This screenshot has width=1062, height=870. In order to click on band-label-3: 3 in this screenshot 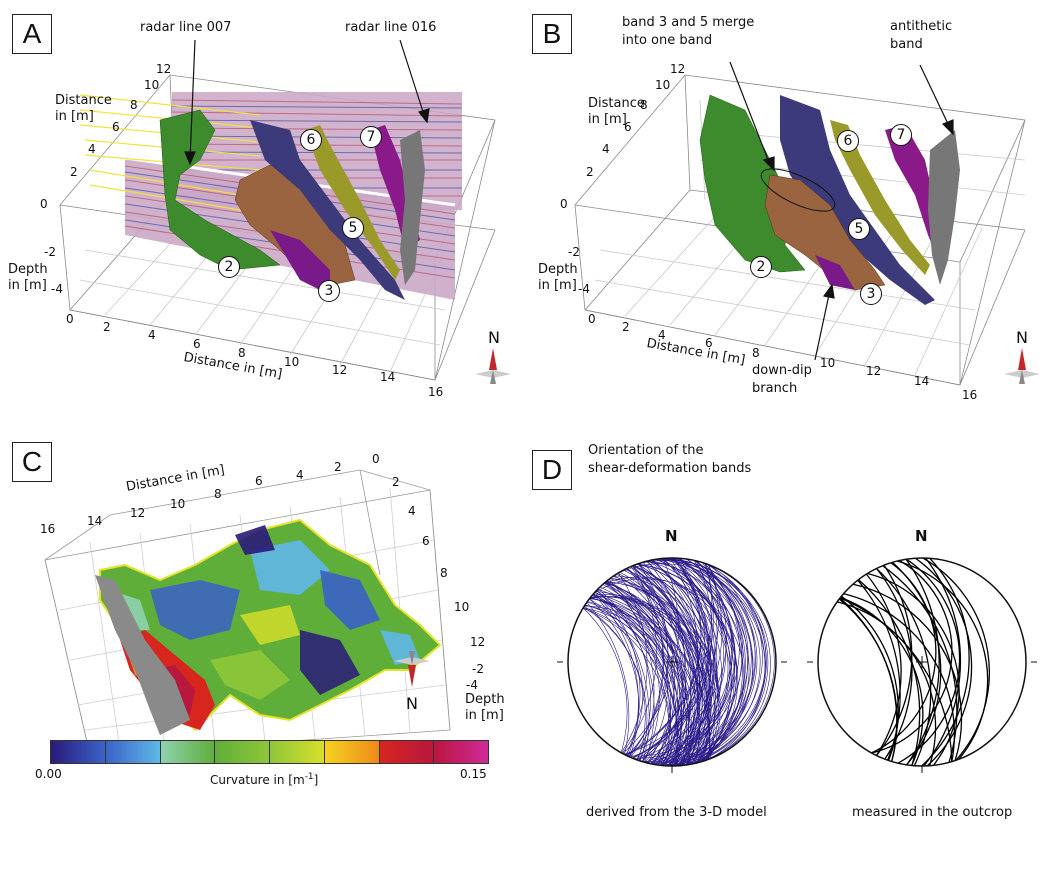, I will do `click(871, 294)`.